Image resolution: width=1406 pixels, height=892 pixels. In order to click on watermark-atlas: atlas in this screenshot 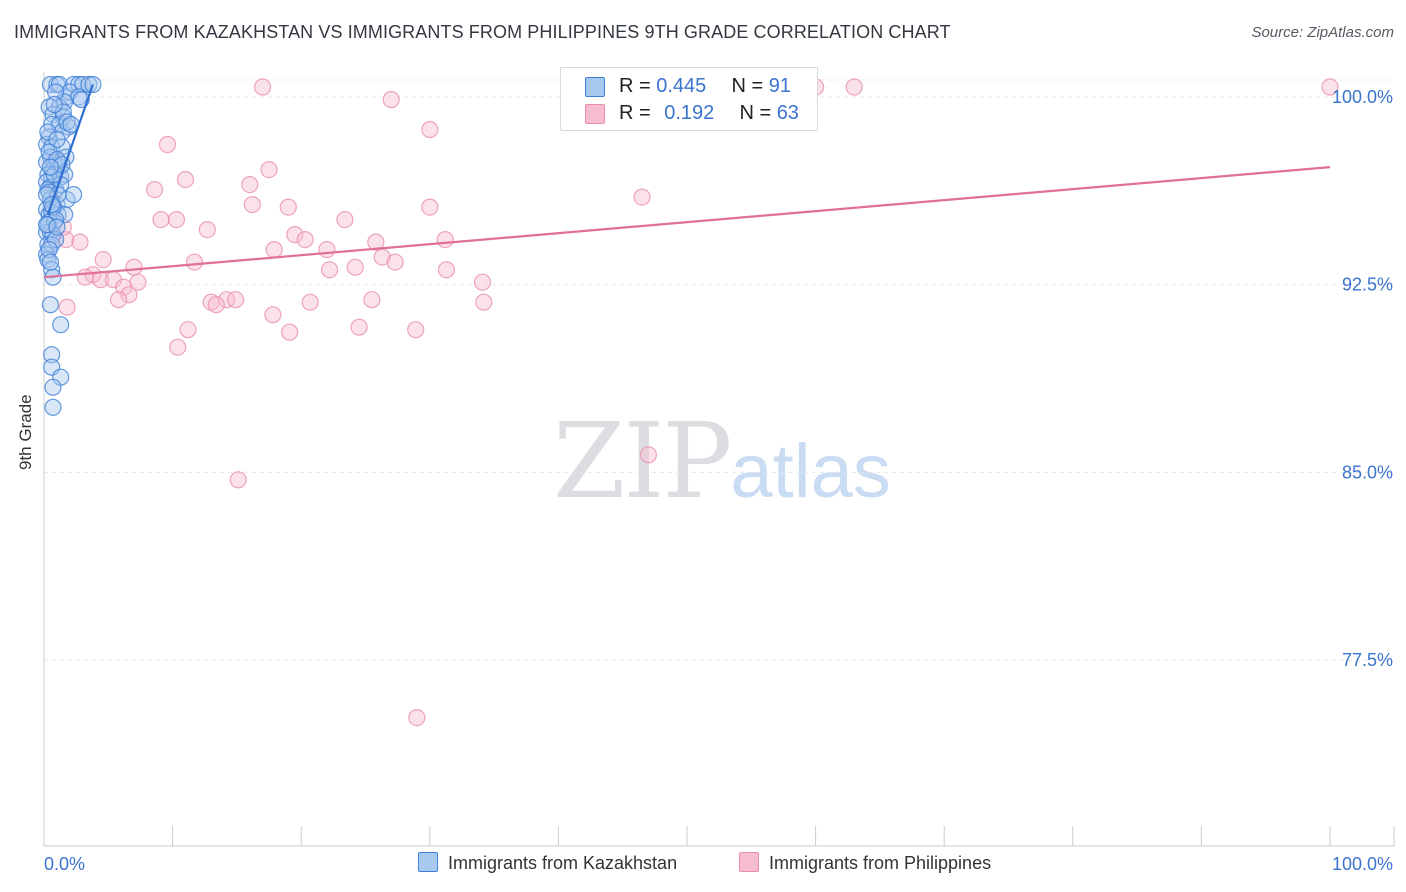, I will do `click(810, 471)`.